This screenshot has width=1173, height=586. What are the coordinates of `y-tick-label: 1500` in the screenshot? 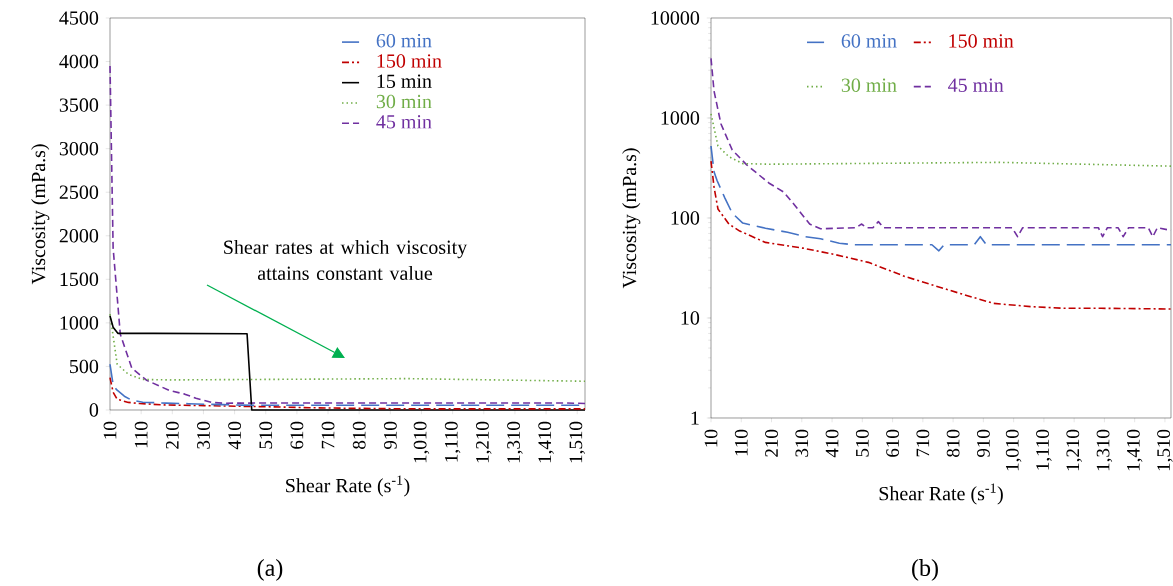 It's located at (79, 279).